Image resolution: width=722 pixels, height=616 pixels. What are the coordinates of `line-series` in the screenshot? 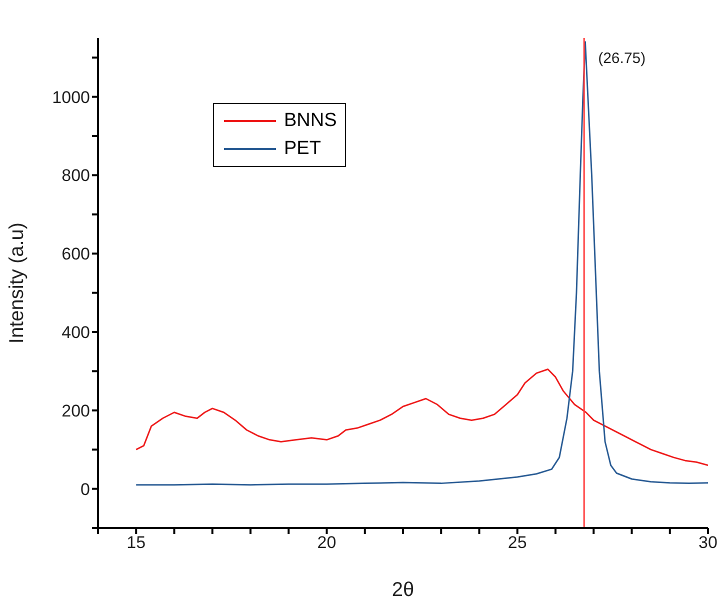 It's located at (421, 417).